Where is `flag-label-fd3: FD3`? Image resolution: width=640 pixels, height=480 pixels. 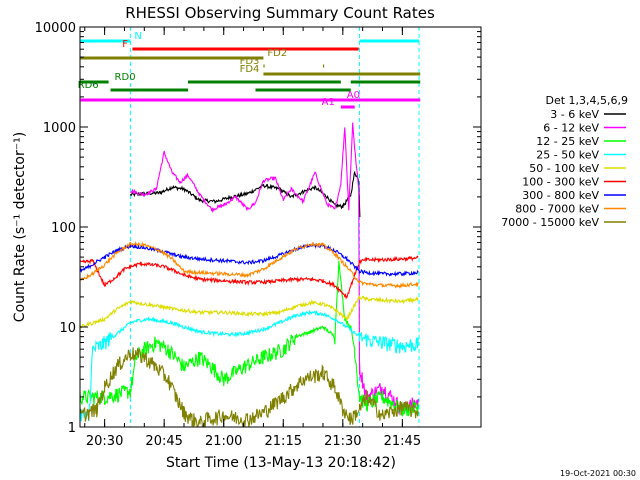 flag-label-fd3: FD3 is located at coordinates (250, 61).